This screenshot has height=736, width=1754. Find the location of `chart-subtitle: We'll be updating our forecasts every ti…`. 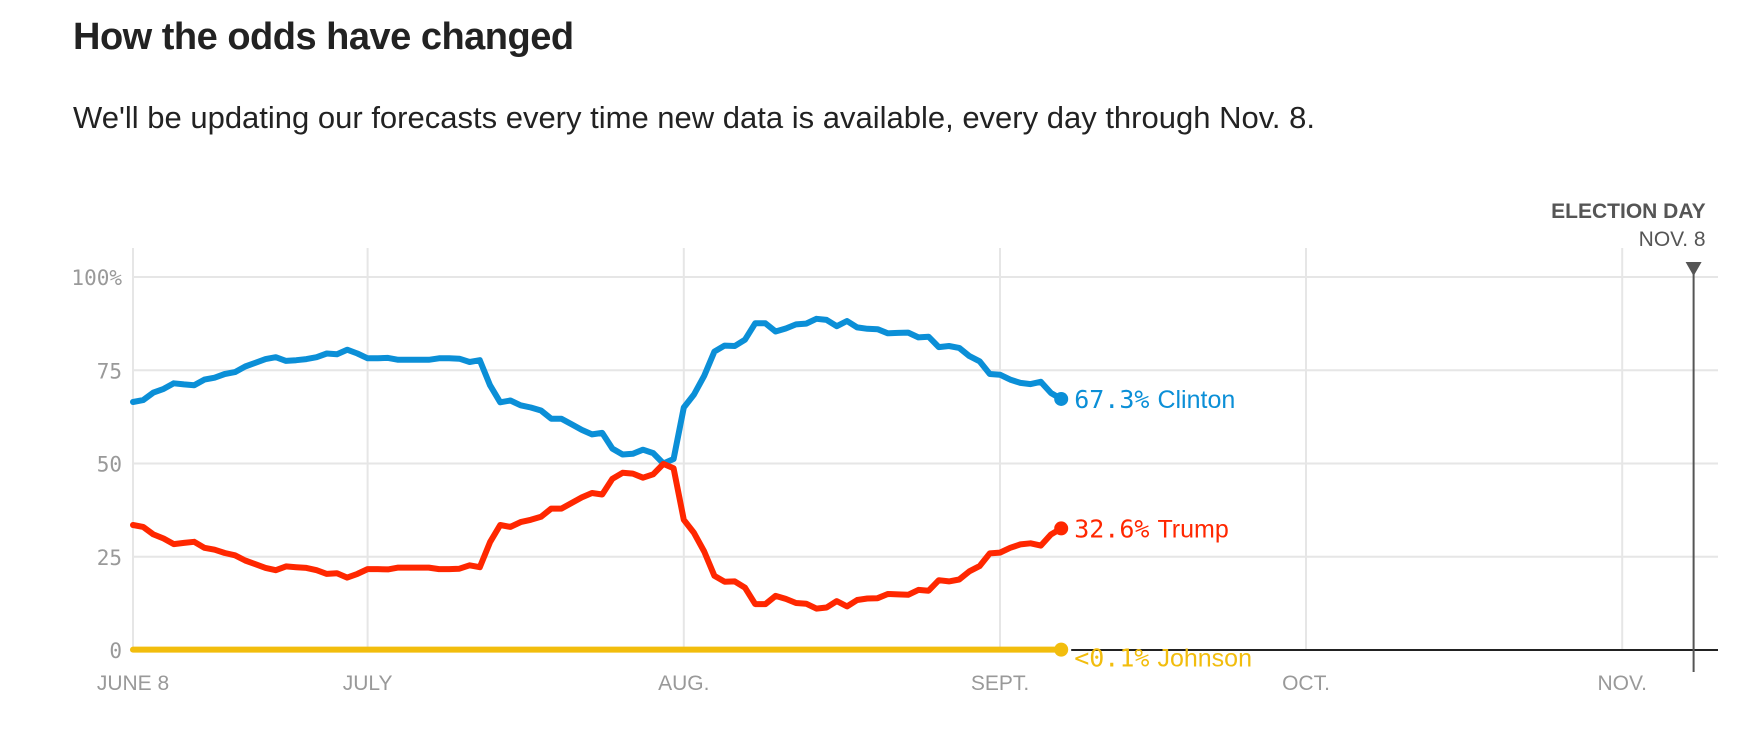

chart-subtitle: We'll be updating our forecasts every ti… is located at coordinates (694, 117).